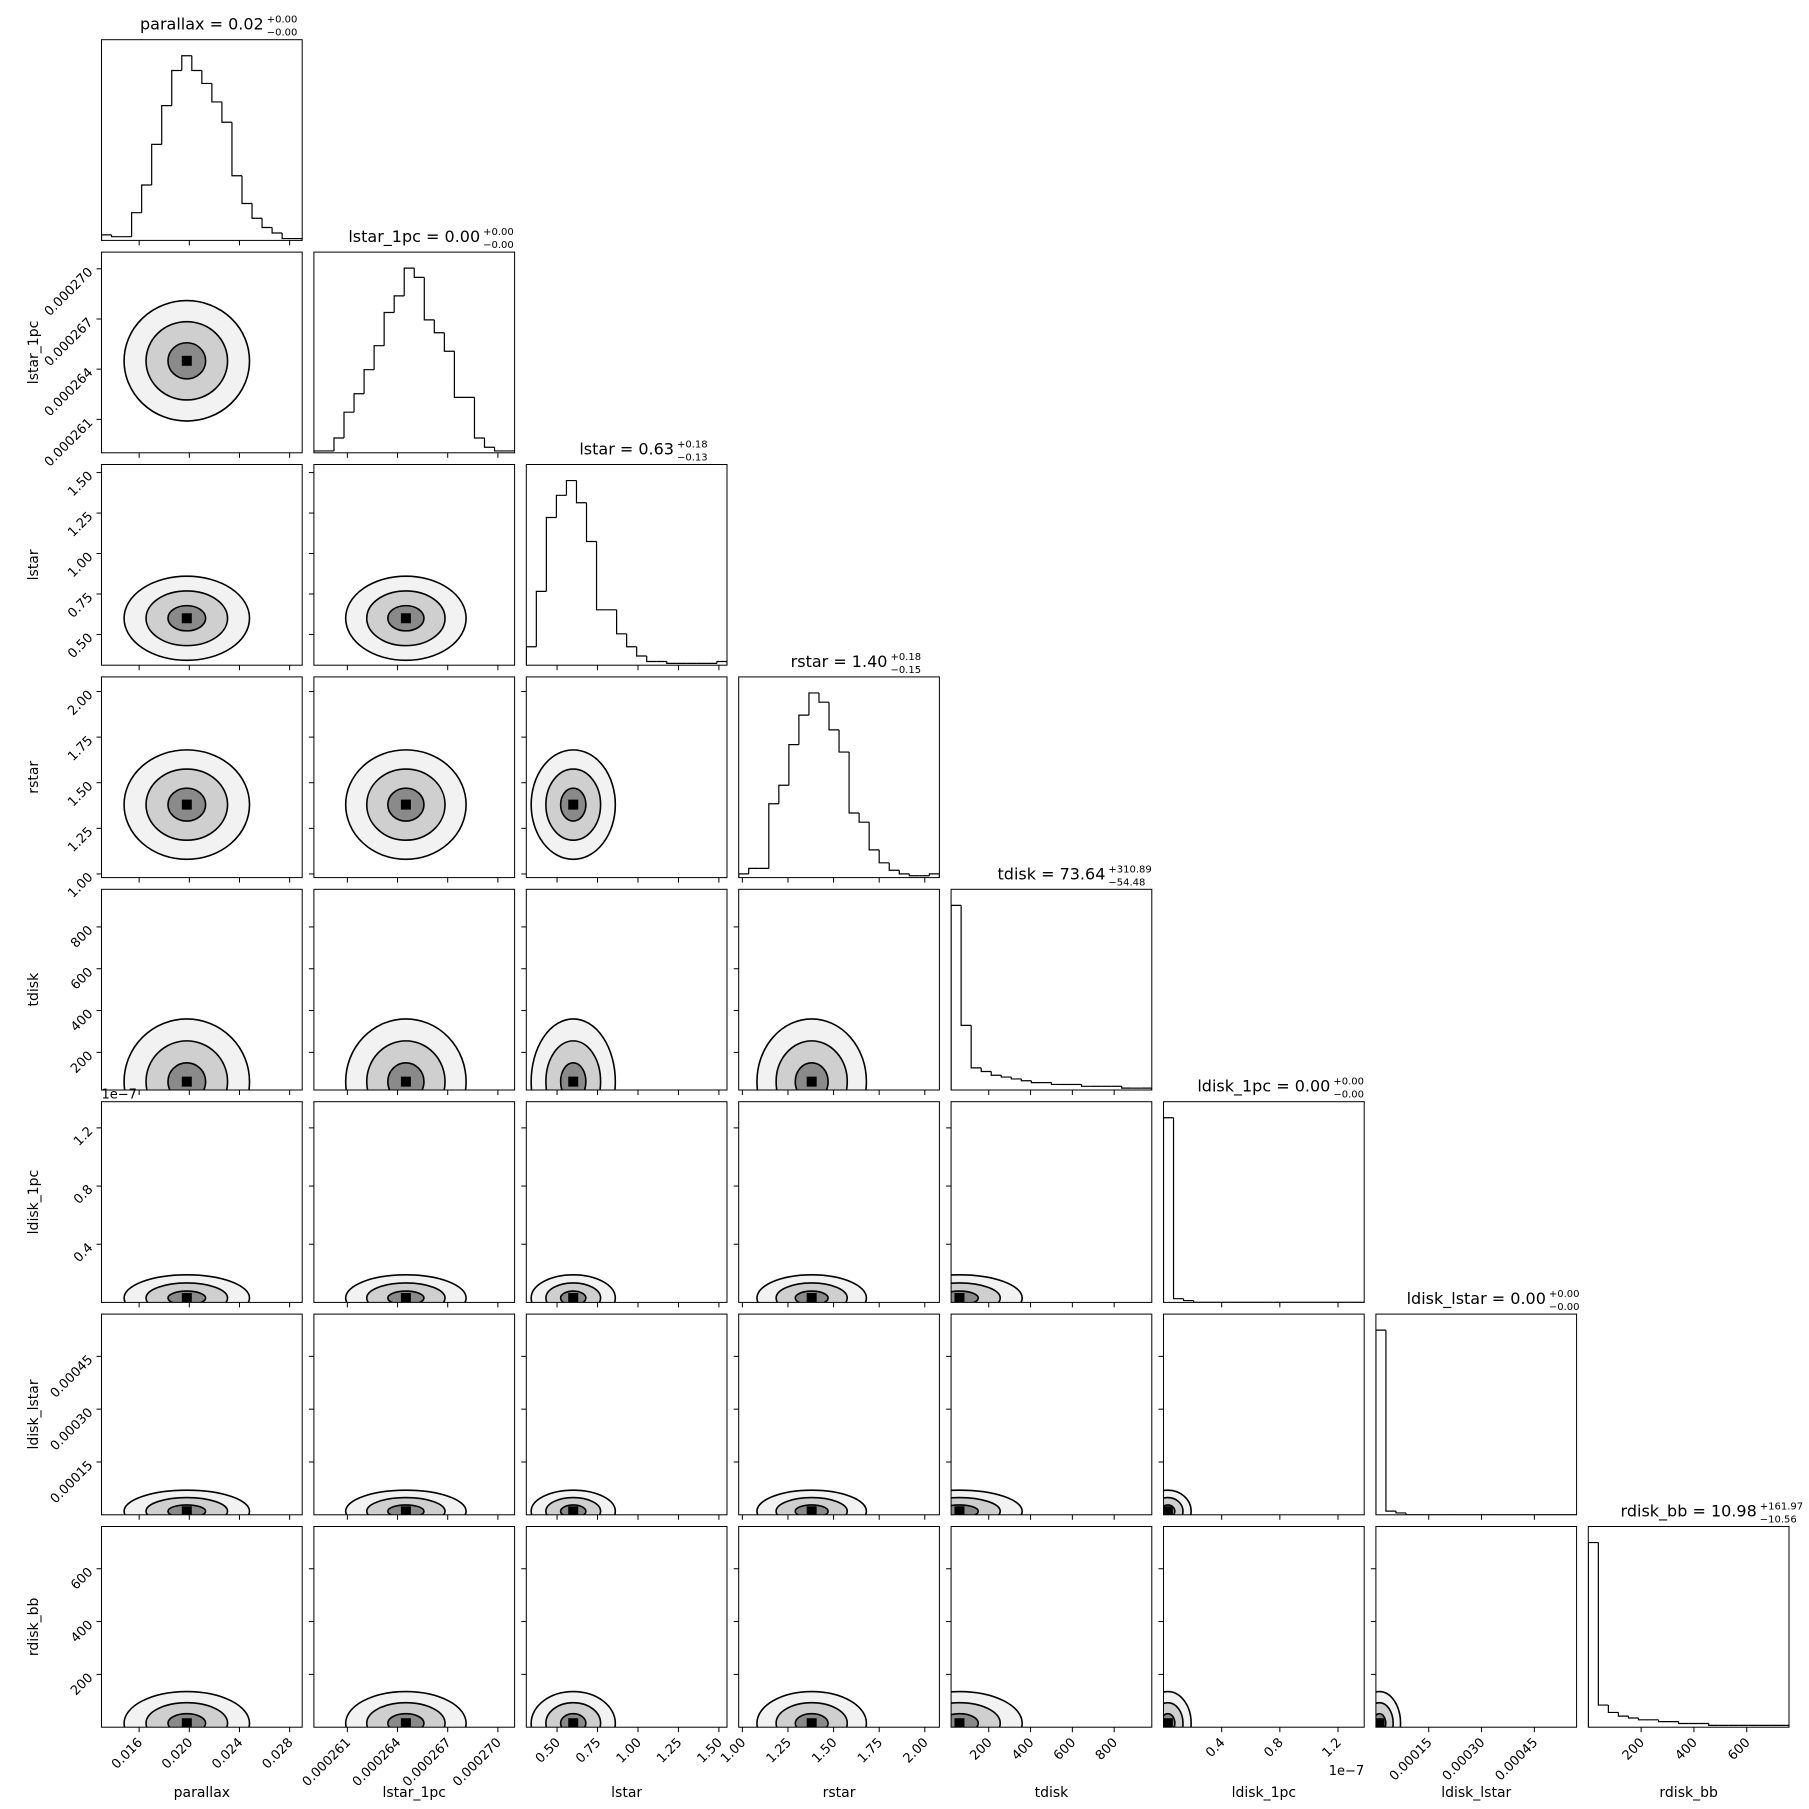 This screenshot has height=1809, width=1809. What do you see at coordinates (839, 1793) in the screenshot?
I see `x-axis-label: rstar` at bounding box center [839, 1793].